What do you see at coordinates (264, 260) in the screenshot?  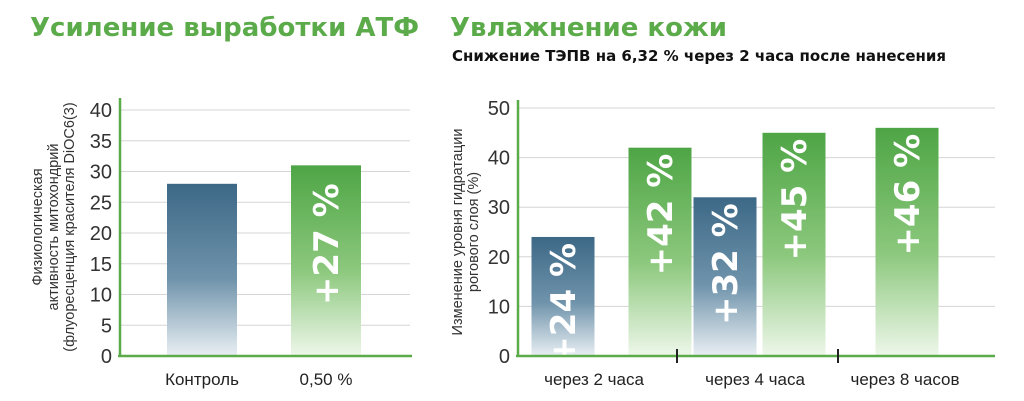 I see `bars: +27 %` at bounding box center [264, 260].